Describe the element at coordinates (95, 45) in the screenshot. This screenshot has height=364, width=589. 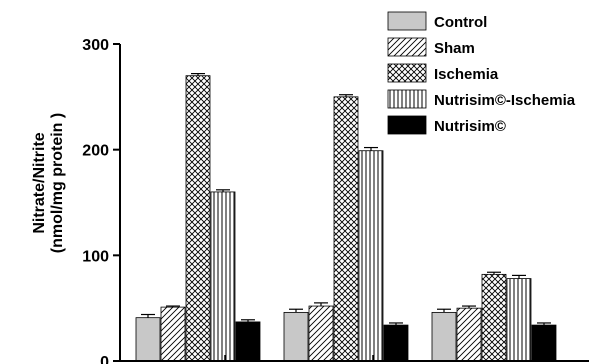
I see `y-tick-label: 300` at that location.